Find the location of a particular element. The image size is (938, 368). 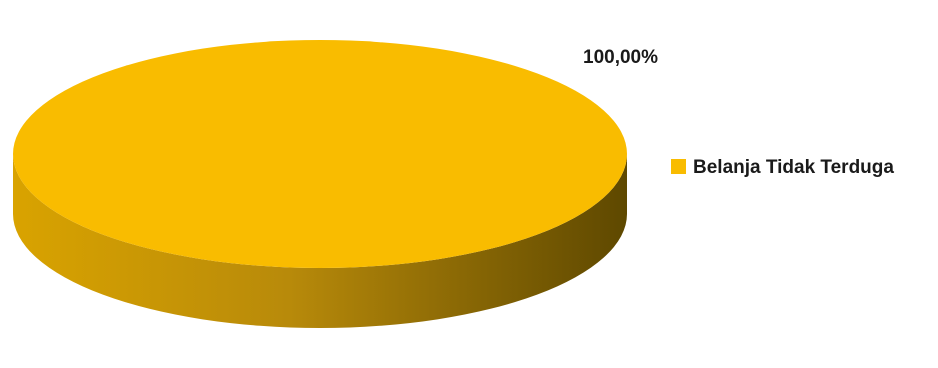

legend-label: Belanja Tidak Terduga is located at coordinates (793, 167).